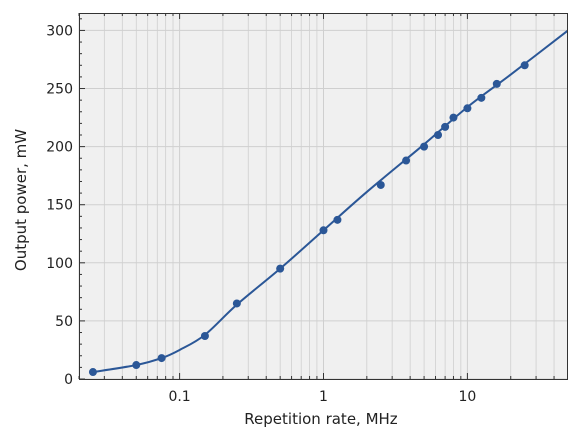 Image resolution: width=568 pixels, height=430 pixels. Describe the element at coordinates (59, 206) in the screenshot. I see `y-tick-label: 150` at that location.